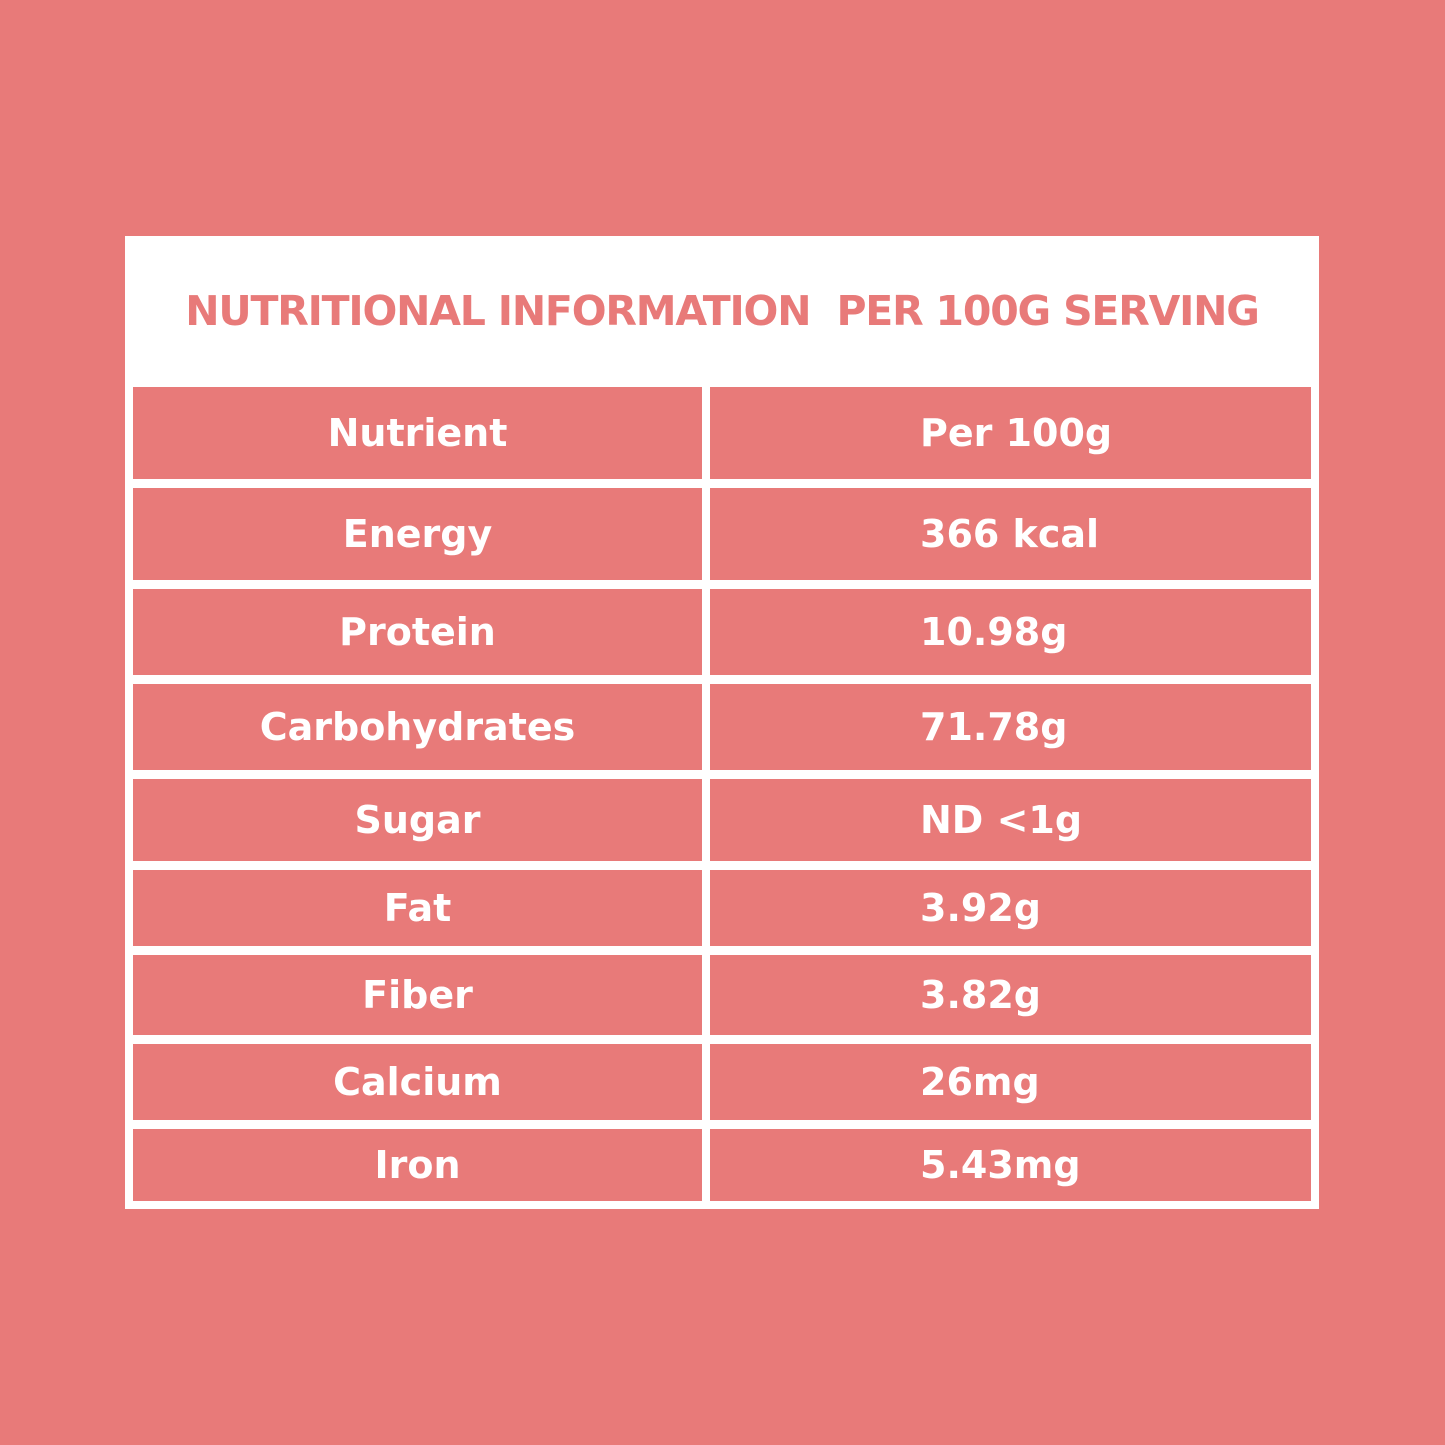  I want to click on header-value-cell: Per 100g, so click(1010, 433).